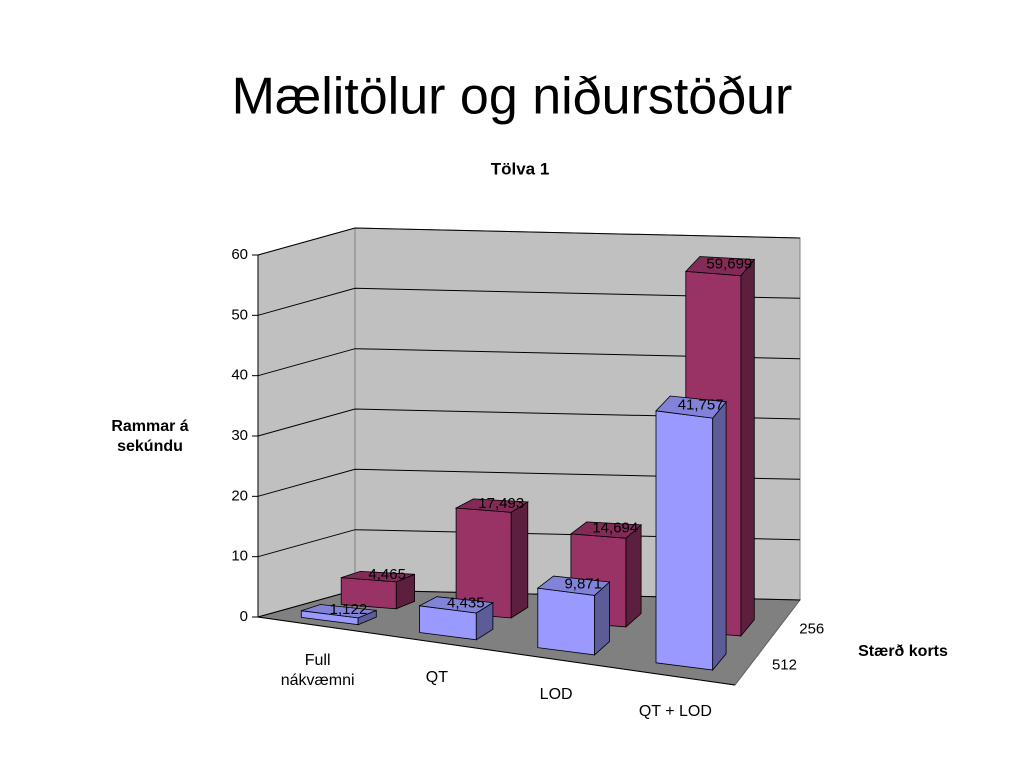 The width and height of the screenshot is (1024, 768). I want to click on y-tick-label: 40, so click(239, 375).